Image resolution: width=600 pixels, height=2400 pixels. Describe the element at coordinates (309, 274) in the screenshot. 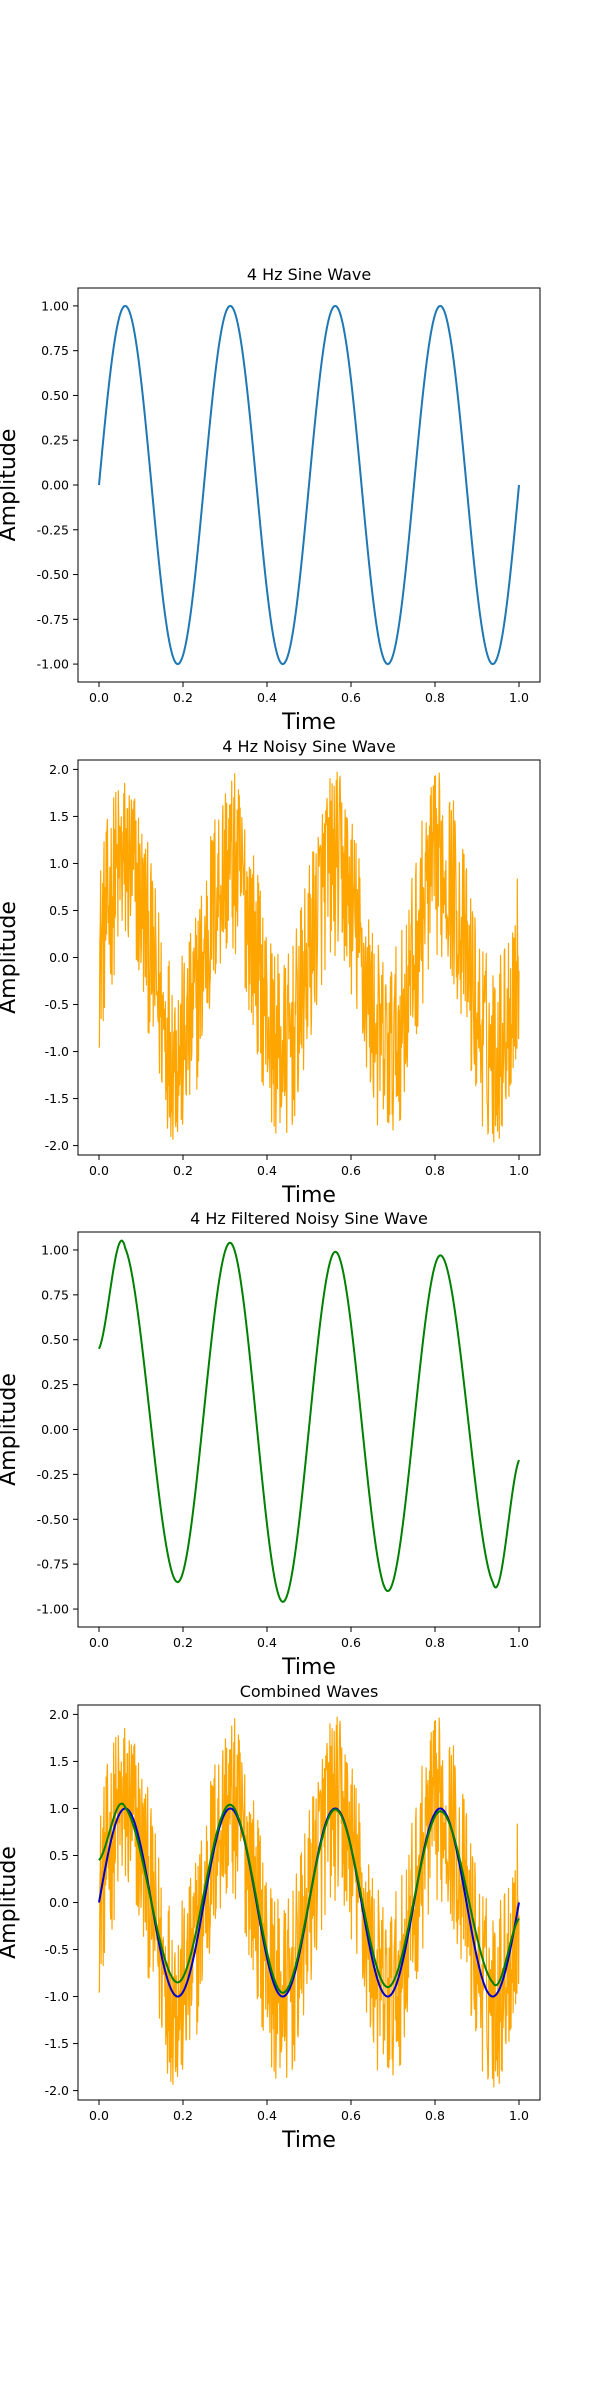

I see `chart-title: 4 Hz Sine Wave` at that location.